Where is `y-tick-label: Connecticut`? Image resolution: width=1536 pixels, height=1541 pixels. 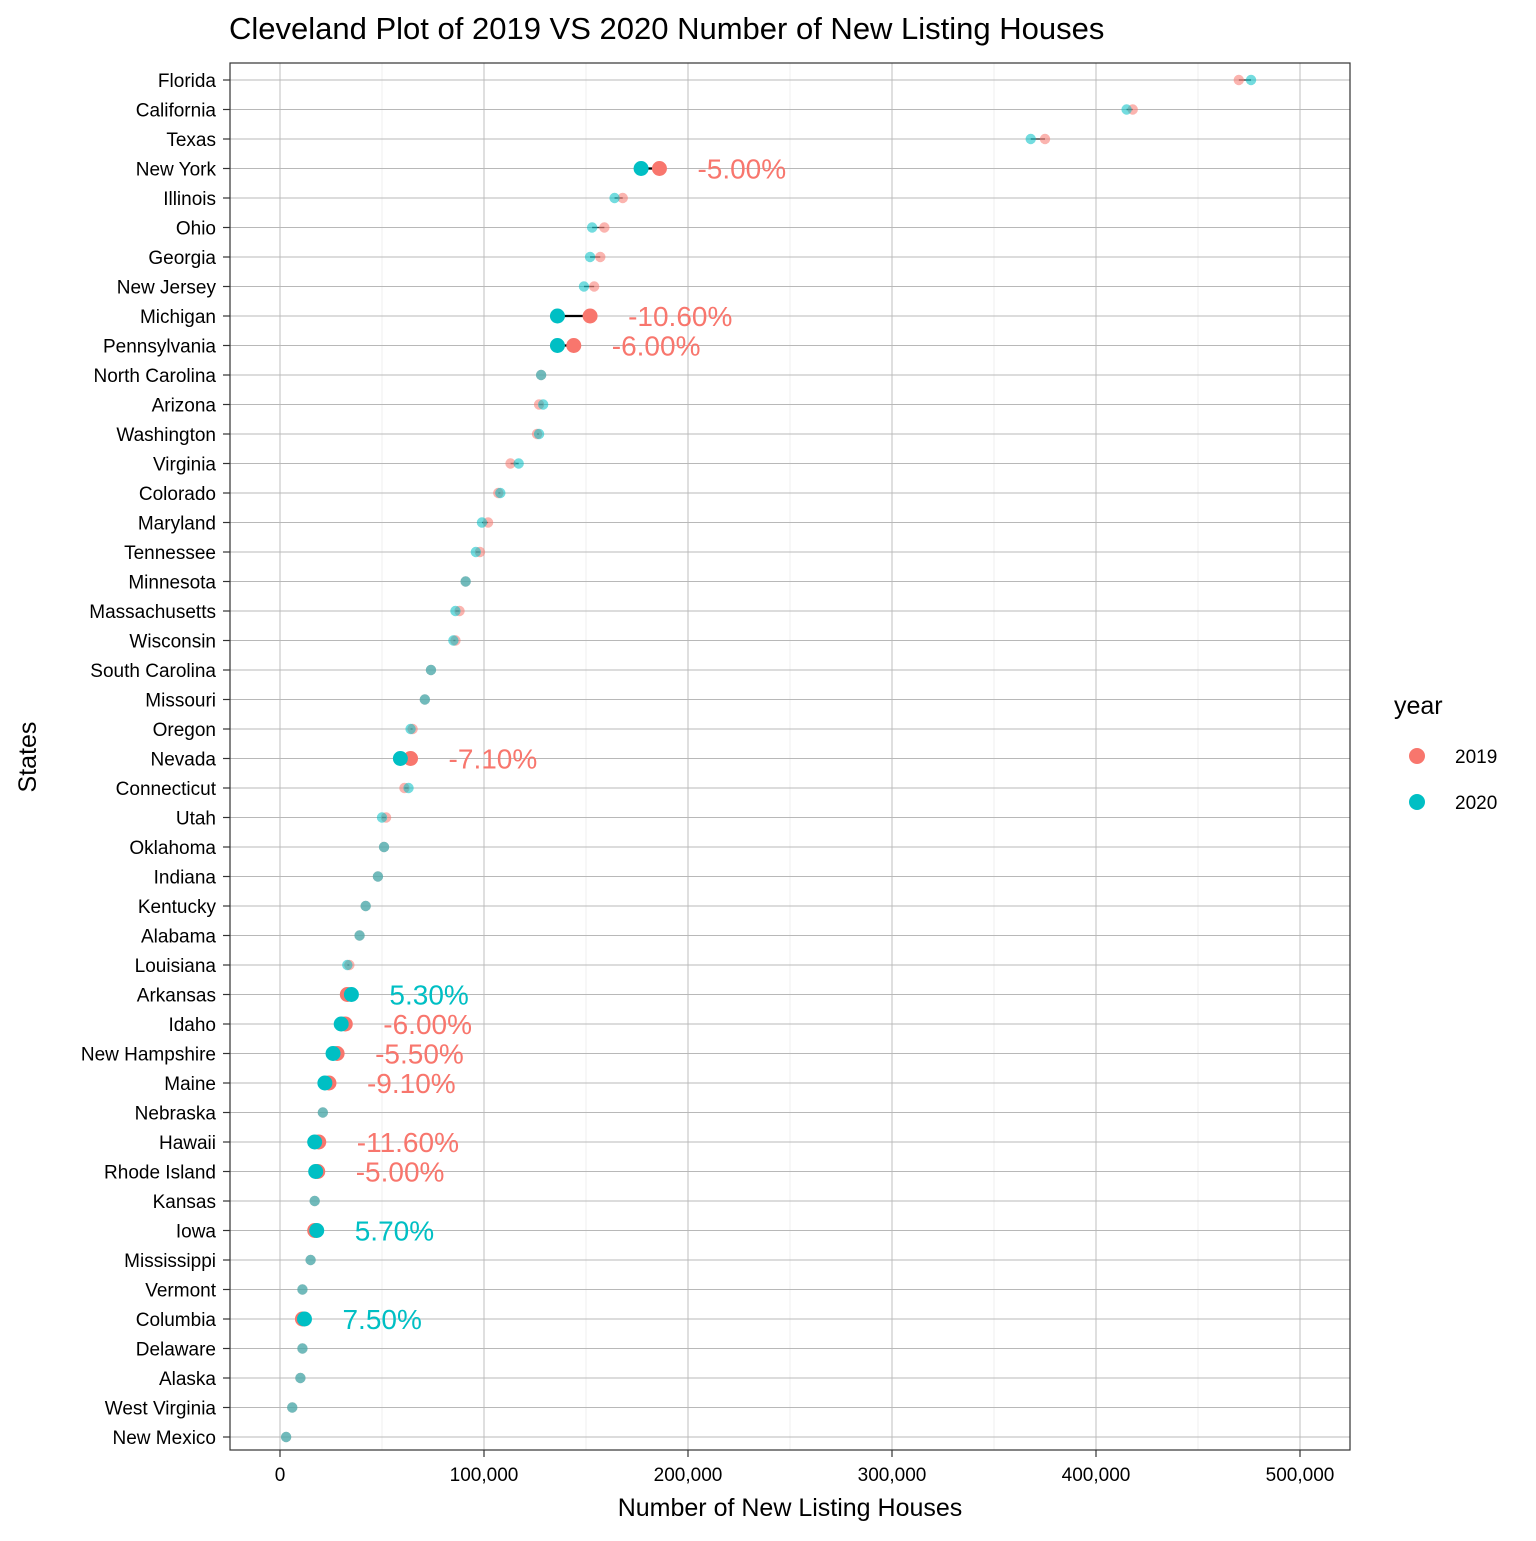
y-tick-label: Connecticut is located at coordinates (166, 789).